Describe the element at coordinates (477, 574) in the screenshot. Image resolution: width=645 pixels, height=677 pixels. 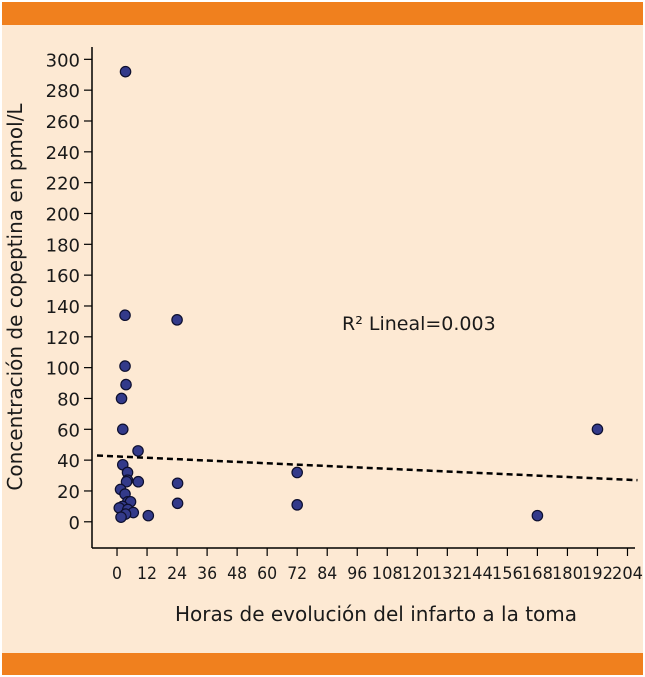
I see `x-tick-label: 144` at that location.